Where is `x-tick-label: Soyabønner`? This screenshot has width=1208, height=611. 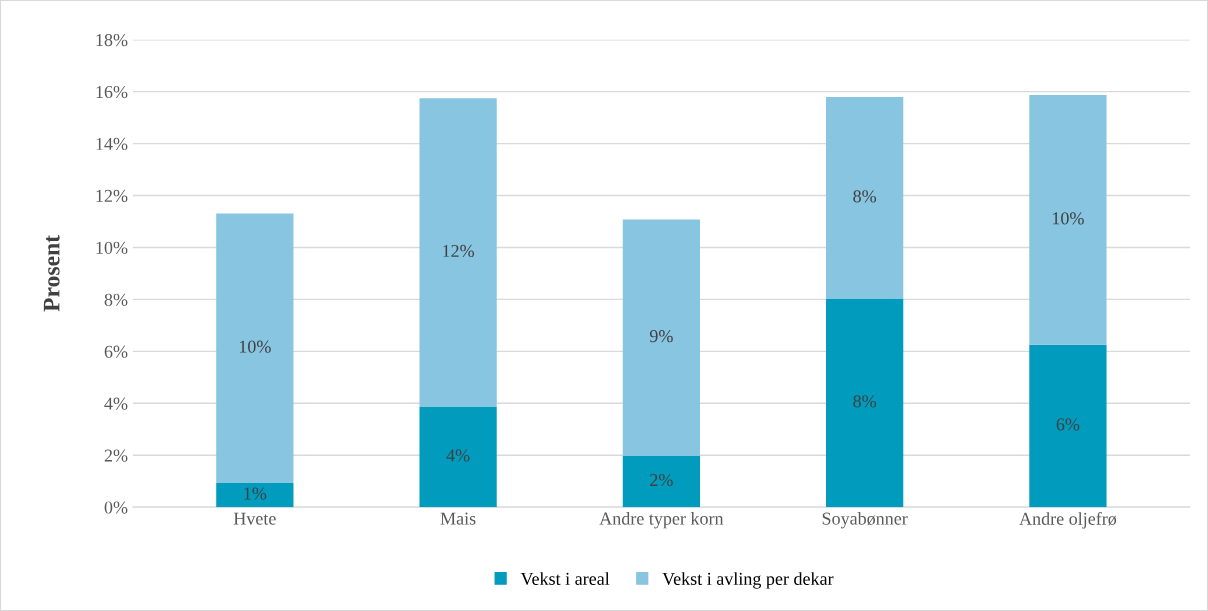
x-tick-label: Soyabønner is located at coordinates (865, 520).